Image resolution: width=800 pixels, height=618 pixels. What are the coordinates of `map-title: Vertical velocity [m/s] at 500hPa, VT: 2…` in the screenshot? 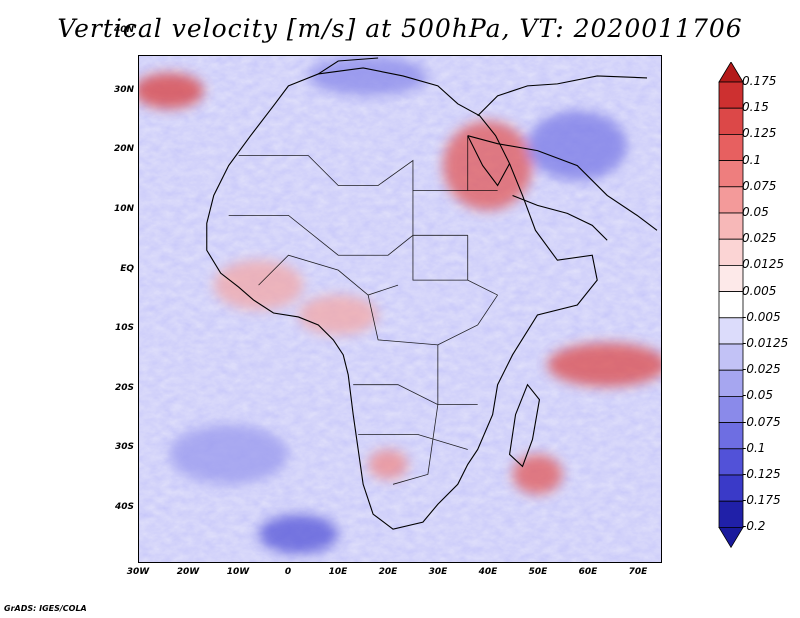 It's located at (400, 28).